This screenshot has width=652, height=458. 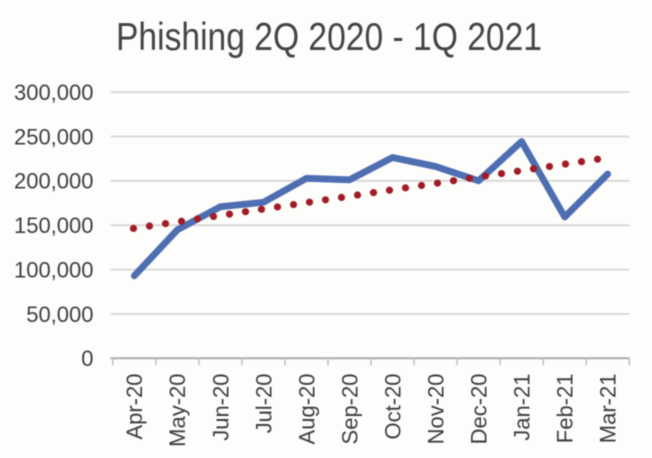 What do you see at coordinates (54, 136) in the screenshot?
I see `svg-text: 250,000` at bounding box center [54, 136].